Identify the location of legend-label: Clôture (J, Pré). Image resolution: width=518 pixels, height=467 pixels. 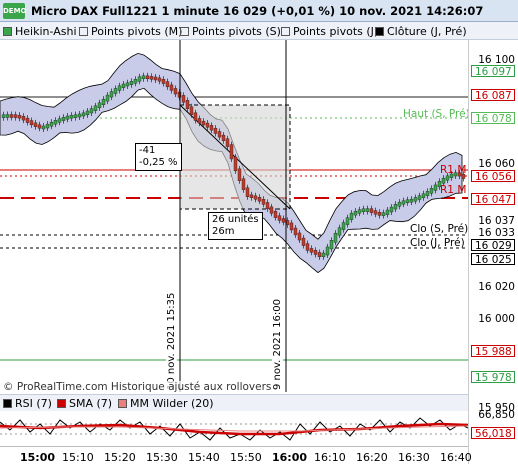
(427, 31).